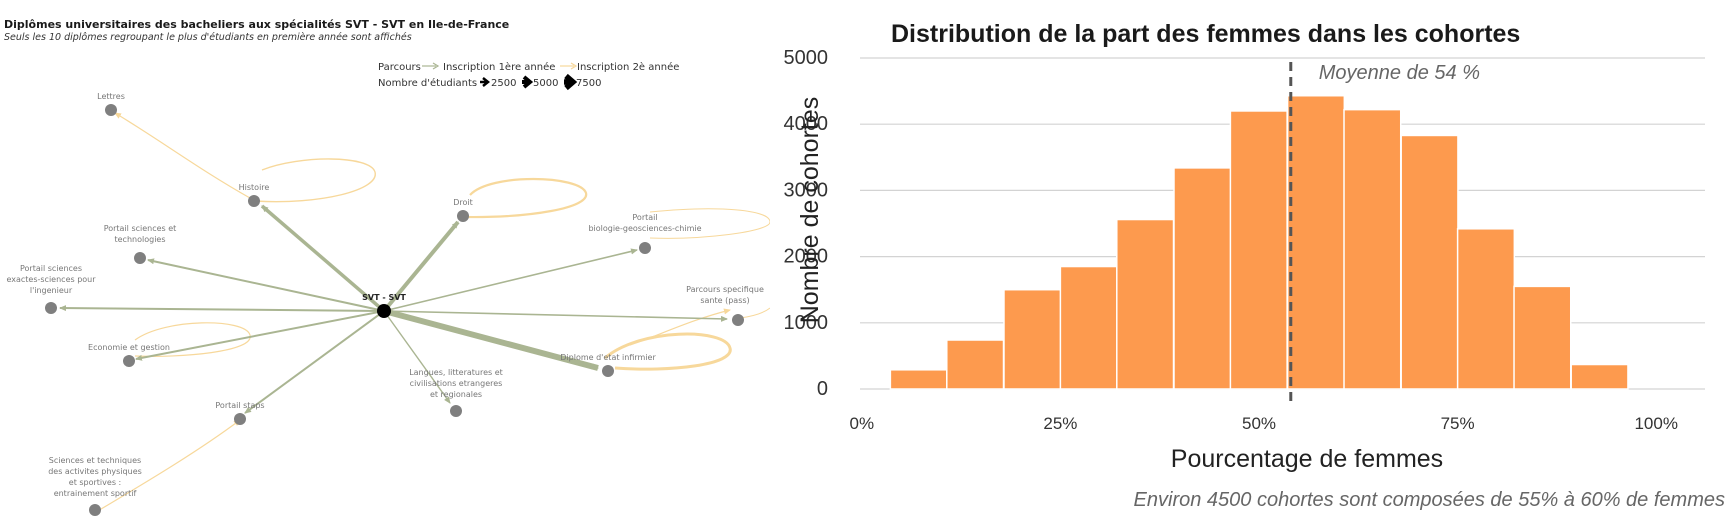  I want to click on node-portail-ing, so click(51, 308).